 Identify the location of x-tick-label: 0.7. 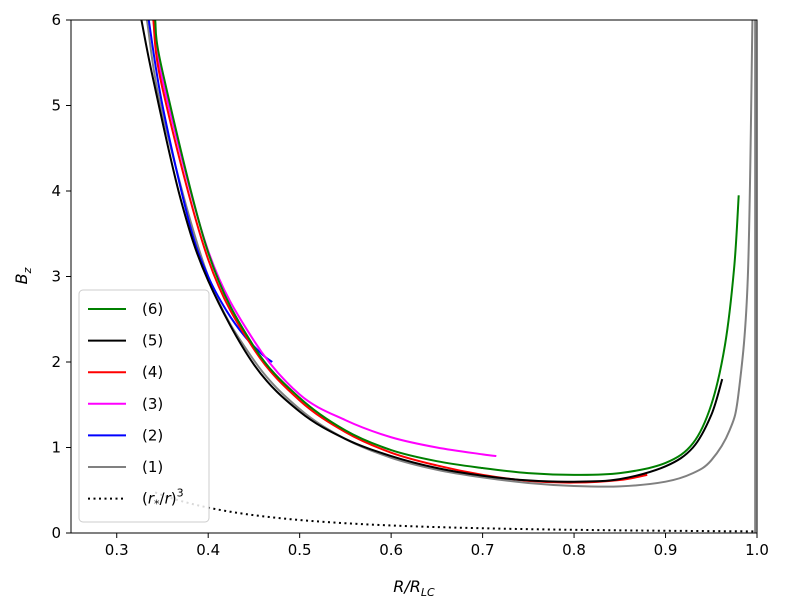
(483, 550).